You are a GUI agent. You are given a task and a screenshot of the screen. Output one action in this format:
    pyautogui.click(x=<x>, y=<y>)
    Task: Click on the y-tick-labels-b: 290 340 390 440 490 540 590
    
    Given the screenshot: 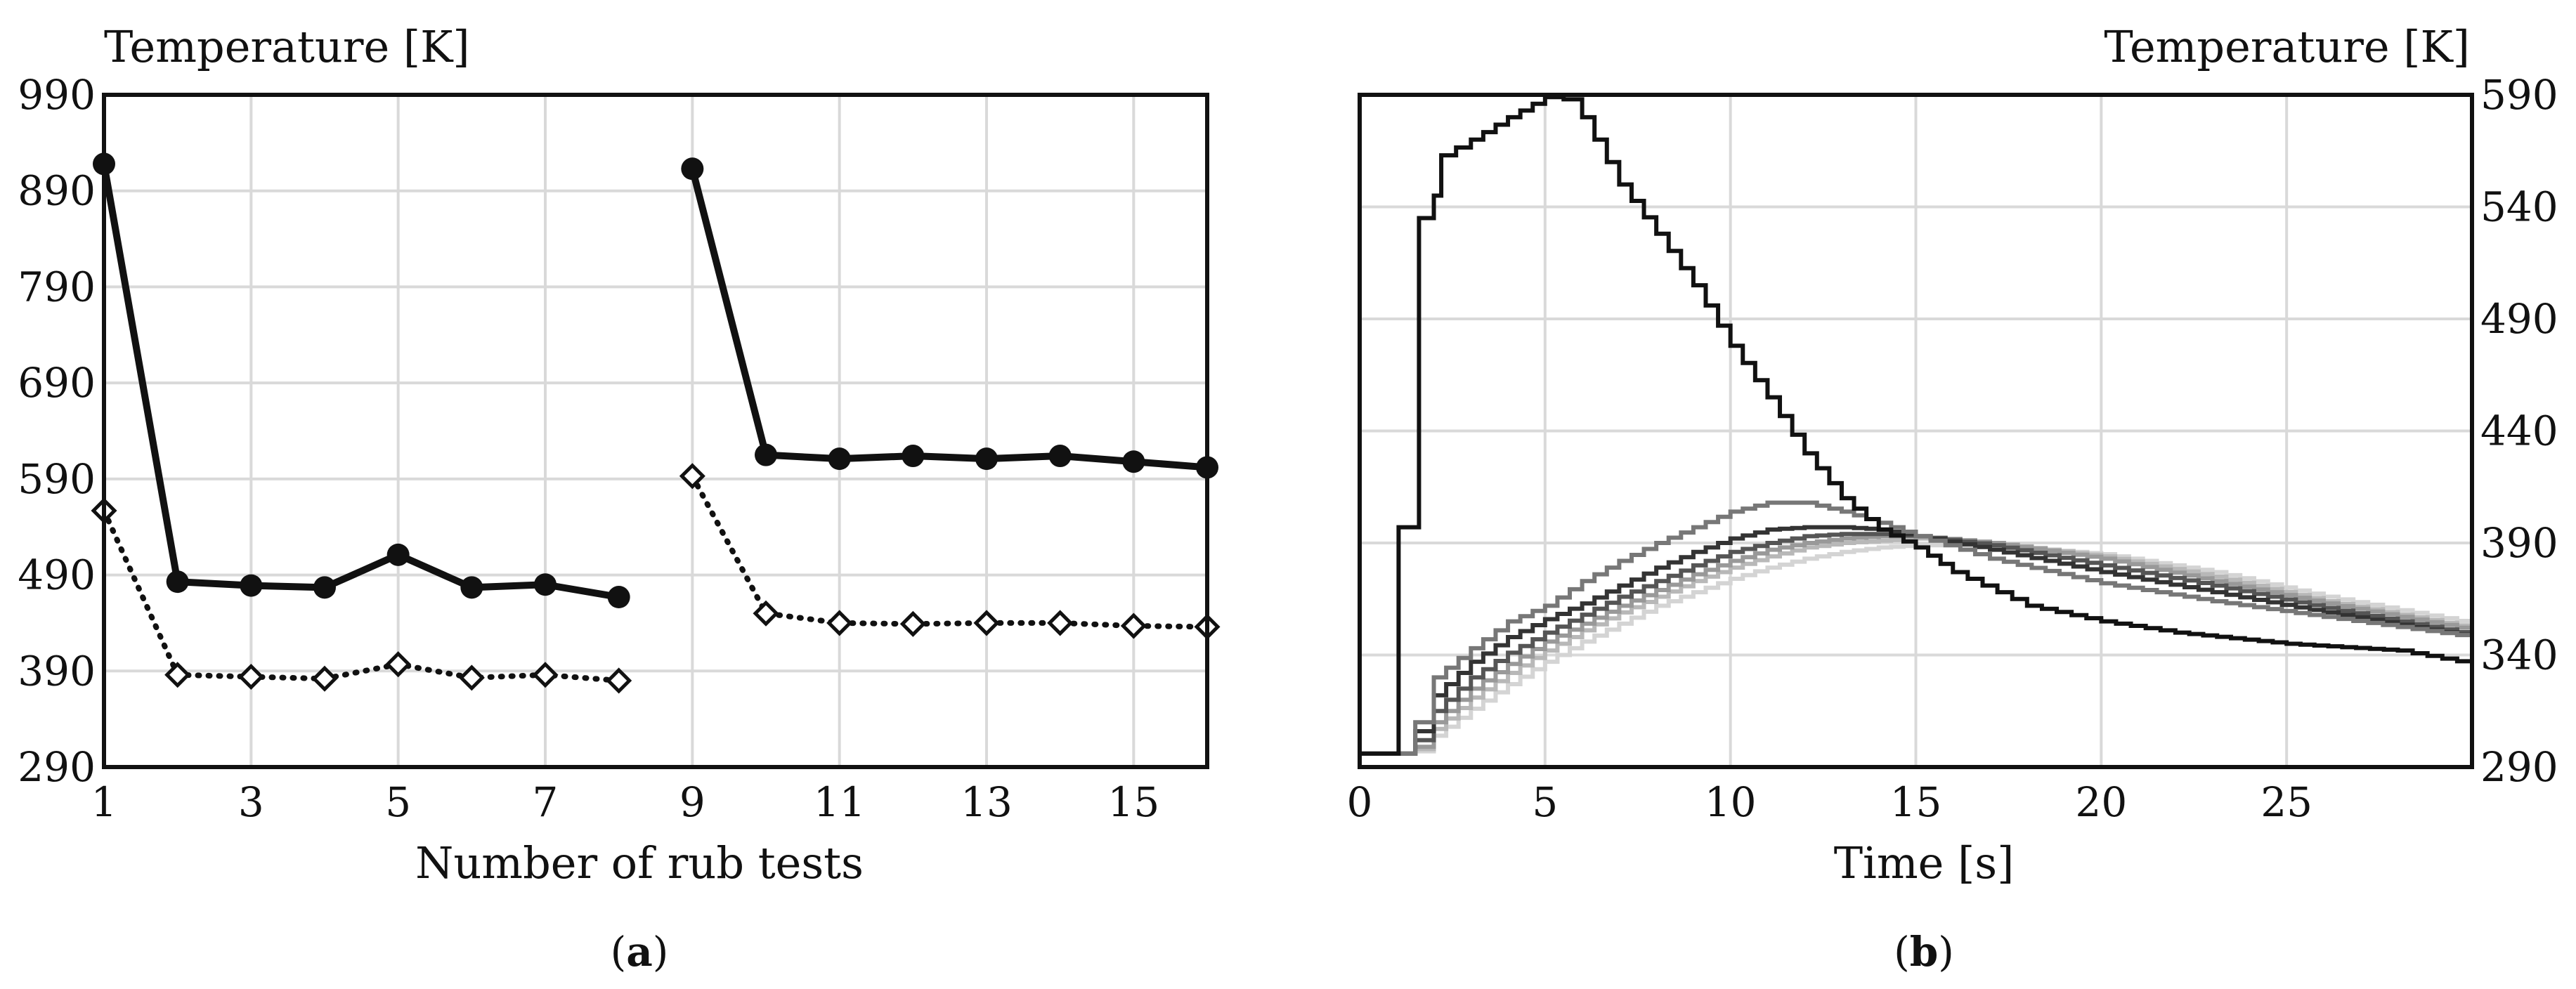 What is the action you would take?
    pyautogui.click(x=2519, y=431)
    